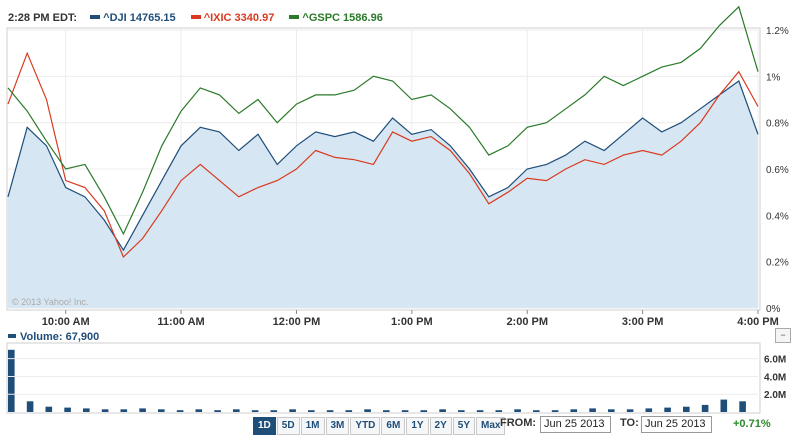 The image size is (797, 439). Describe the element at coordinates (60, 337) in the screenshot. I see `volume-value: Volume: 67,900` at that location.